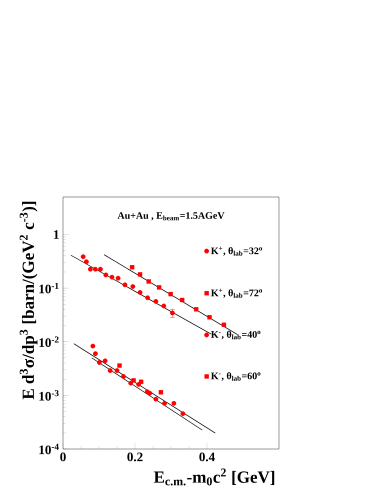 The width and height of the screenshot is (382, 494). I want to click on x-tick-label: 0, so click(63, 457).